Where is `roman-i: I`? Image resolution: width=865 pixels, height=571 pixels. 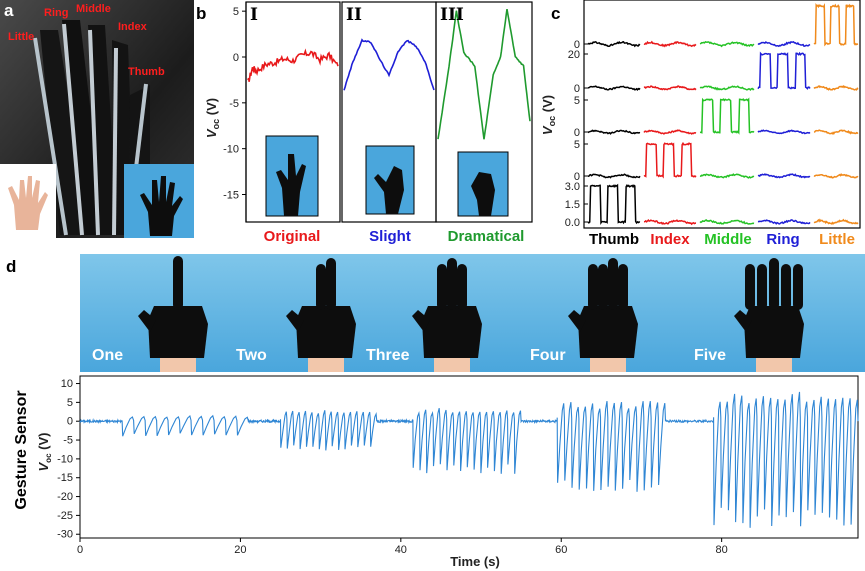 roman-i: I is located at coordinates (254, 15).